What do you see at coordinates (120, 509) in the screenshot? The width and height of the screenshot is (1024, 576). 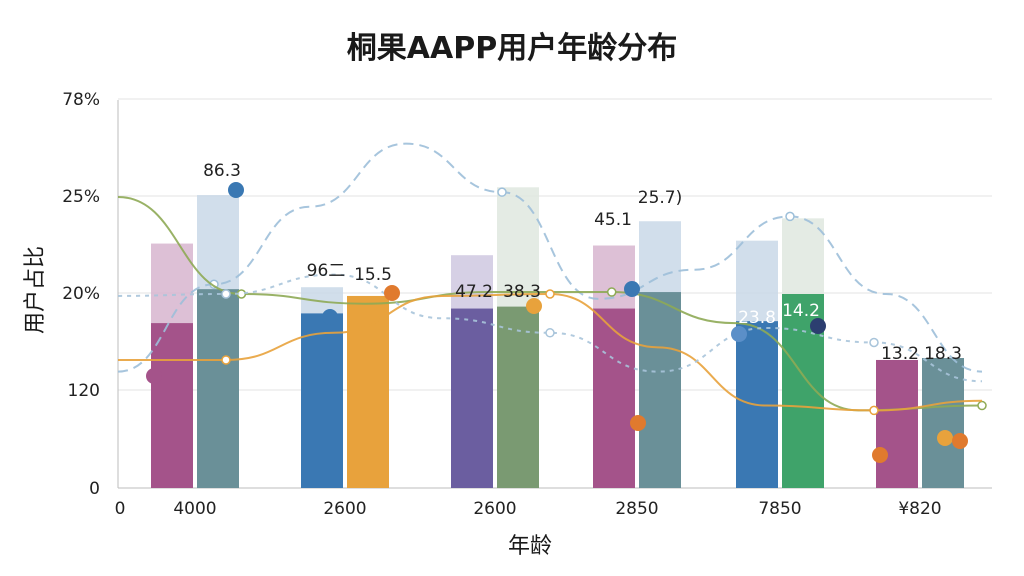 I see `x-origin-label: 0` at bounding box center [120, 509].